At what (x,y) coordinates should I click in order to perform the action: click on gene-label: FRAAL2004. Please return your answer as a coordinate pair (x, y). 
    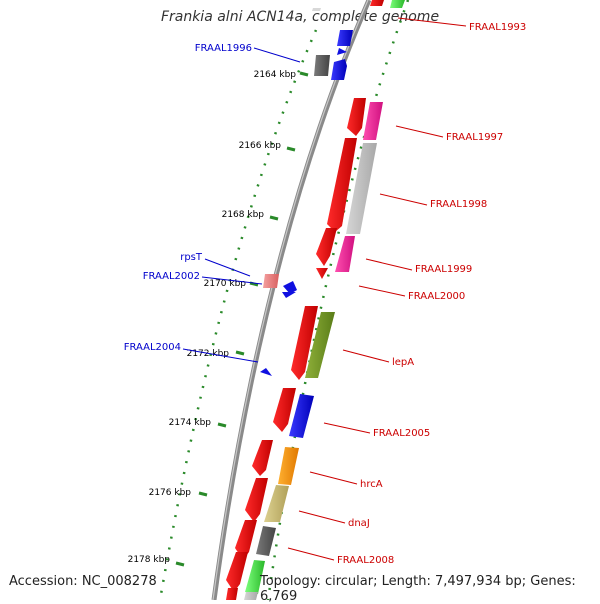
    Looking at the image, I should click on (152, 347).